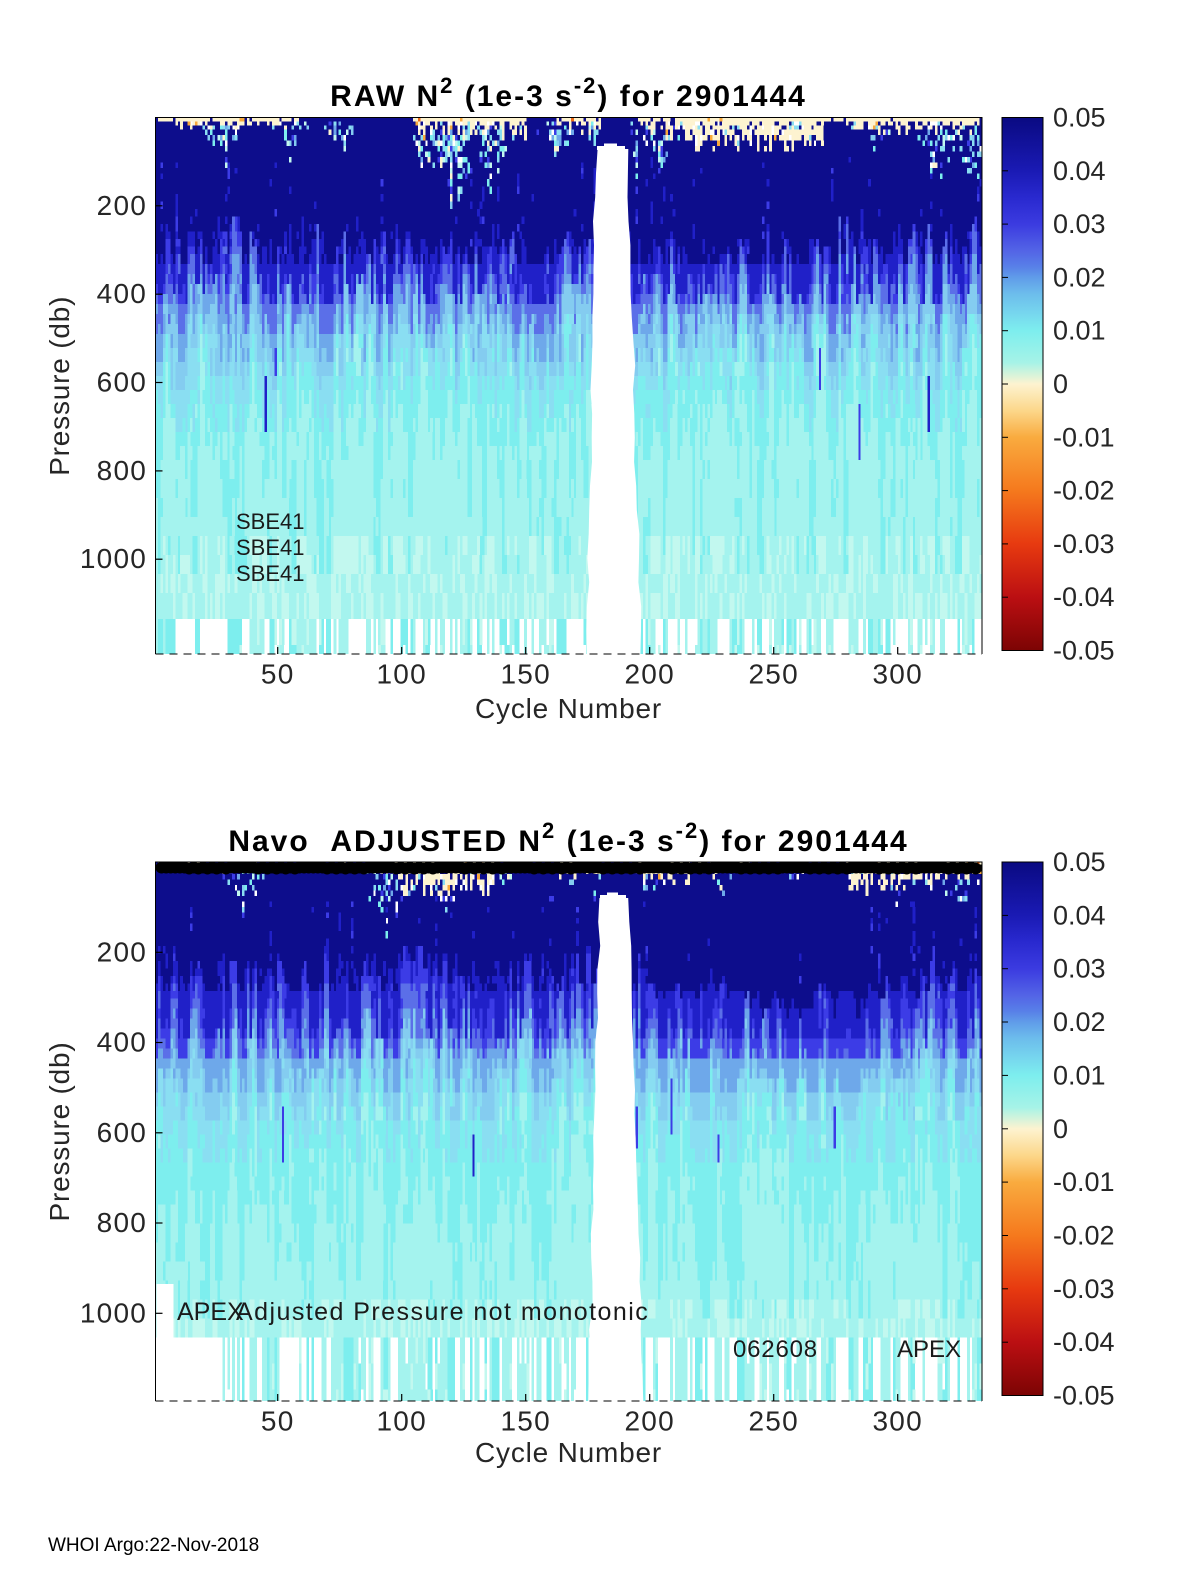  What do you see at coordinates (775, 1349) in the screenshot?
I see `svg-text: 062608` at bounding box center [775, 1349].